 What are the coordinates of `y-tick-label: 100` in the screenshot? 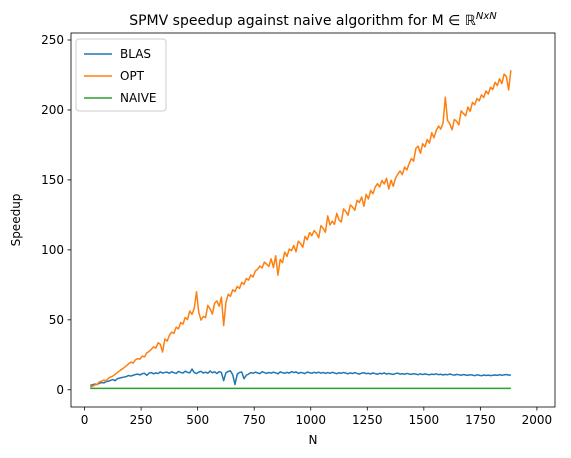 It's located at (52, 250).